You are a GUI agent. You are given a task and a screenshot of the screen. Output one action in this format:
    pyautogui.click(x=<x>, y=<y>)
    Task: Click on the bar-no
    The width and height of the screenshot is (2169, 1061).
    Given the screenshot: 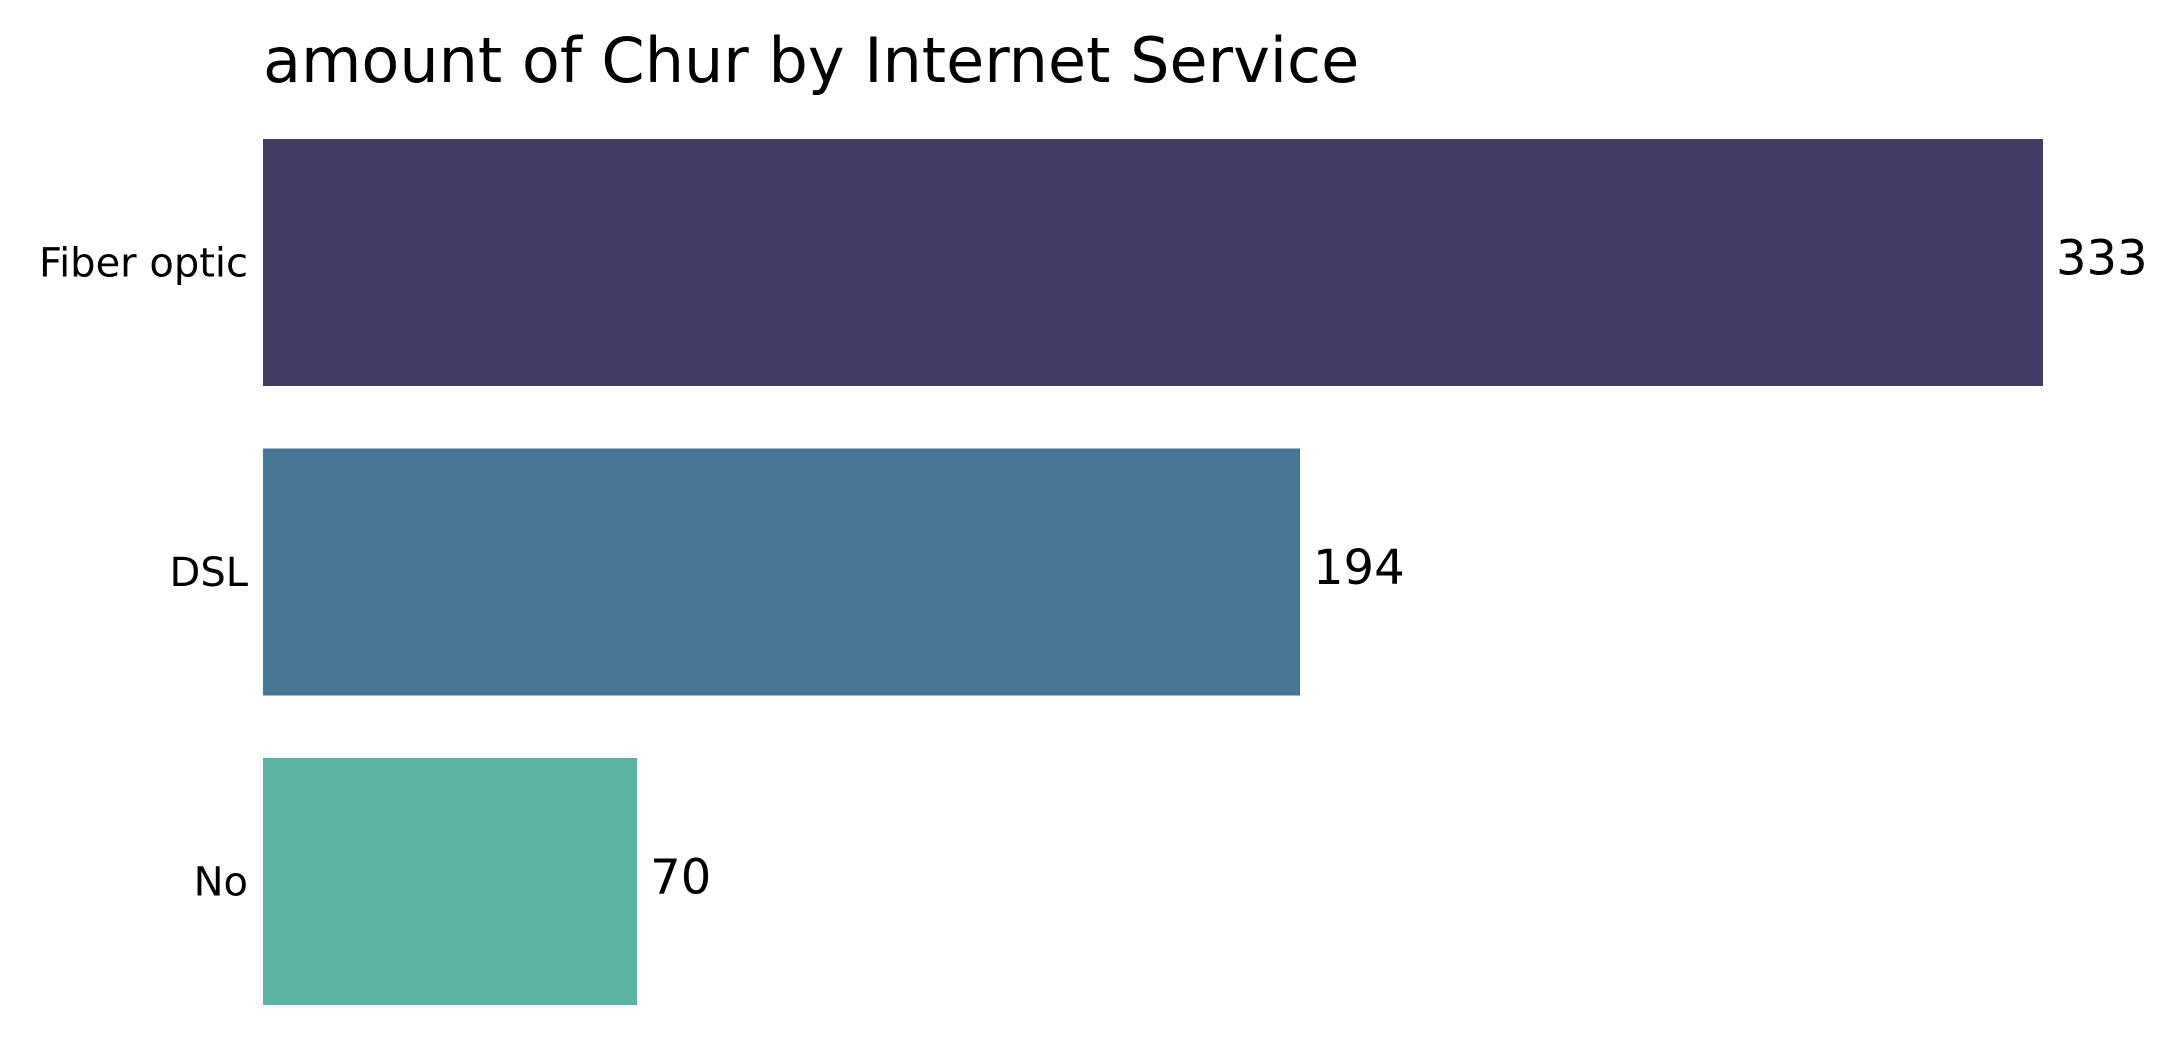 What is the action you would take?
    pyautogui.click(x=450, y=881)
    